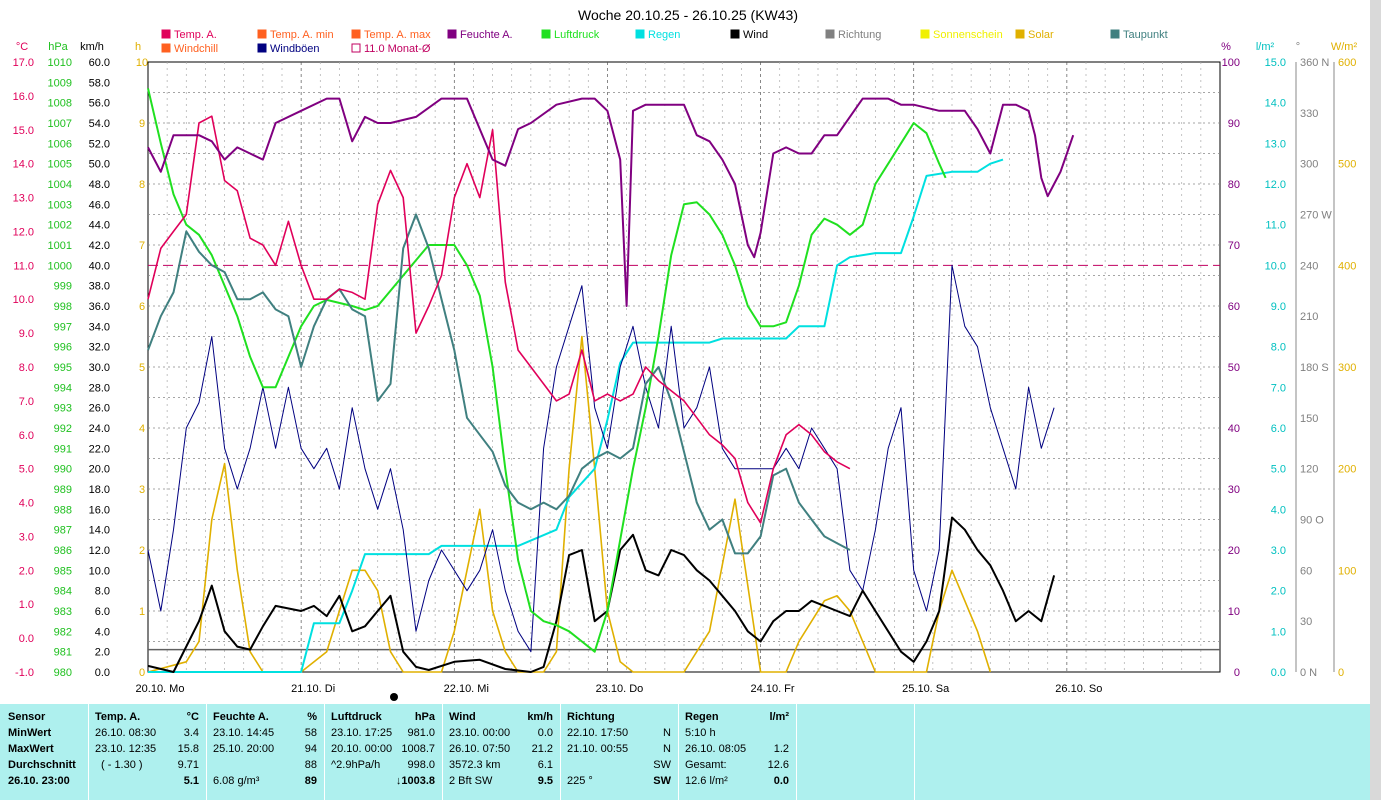 The image size is (1381, 800). I want to click on axis-tick-solar: 500, so click(1347, 165).